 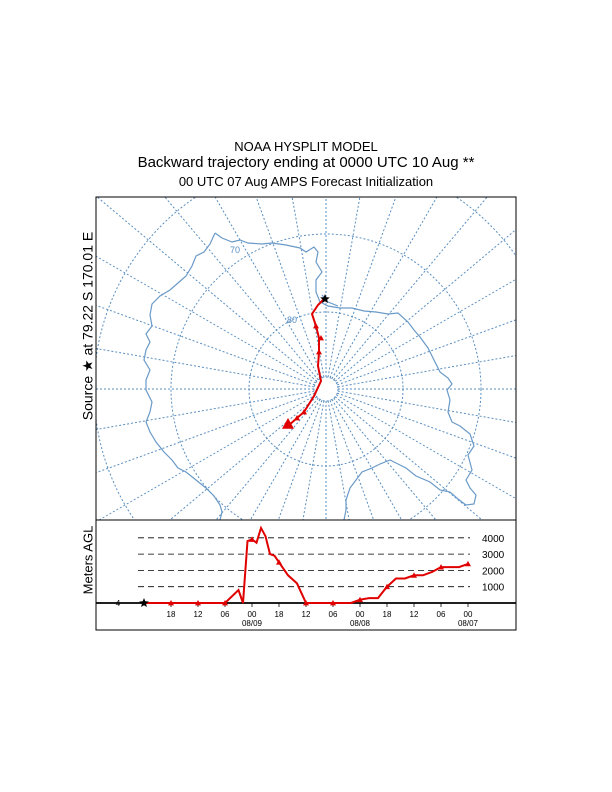 I want to click on lat-label-70: 70, so click(x=235, y=250).